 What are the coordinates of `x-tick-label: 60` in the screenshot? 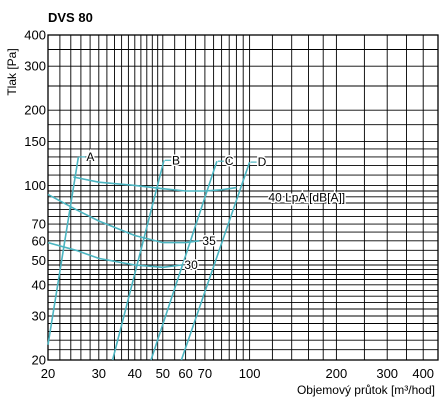 It's located at (185, 373).